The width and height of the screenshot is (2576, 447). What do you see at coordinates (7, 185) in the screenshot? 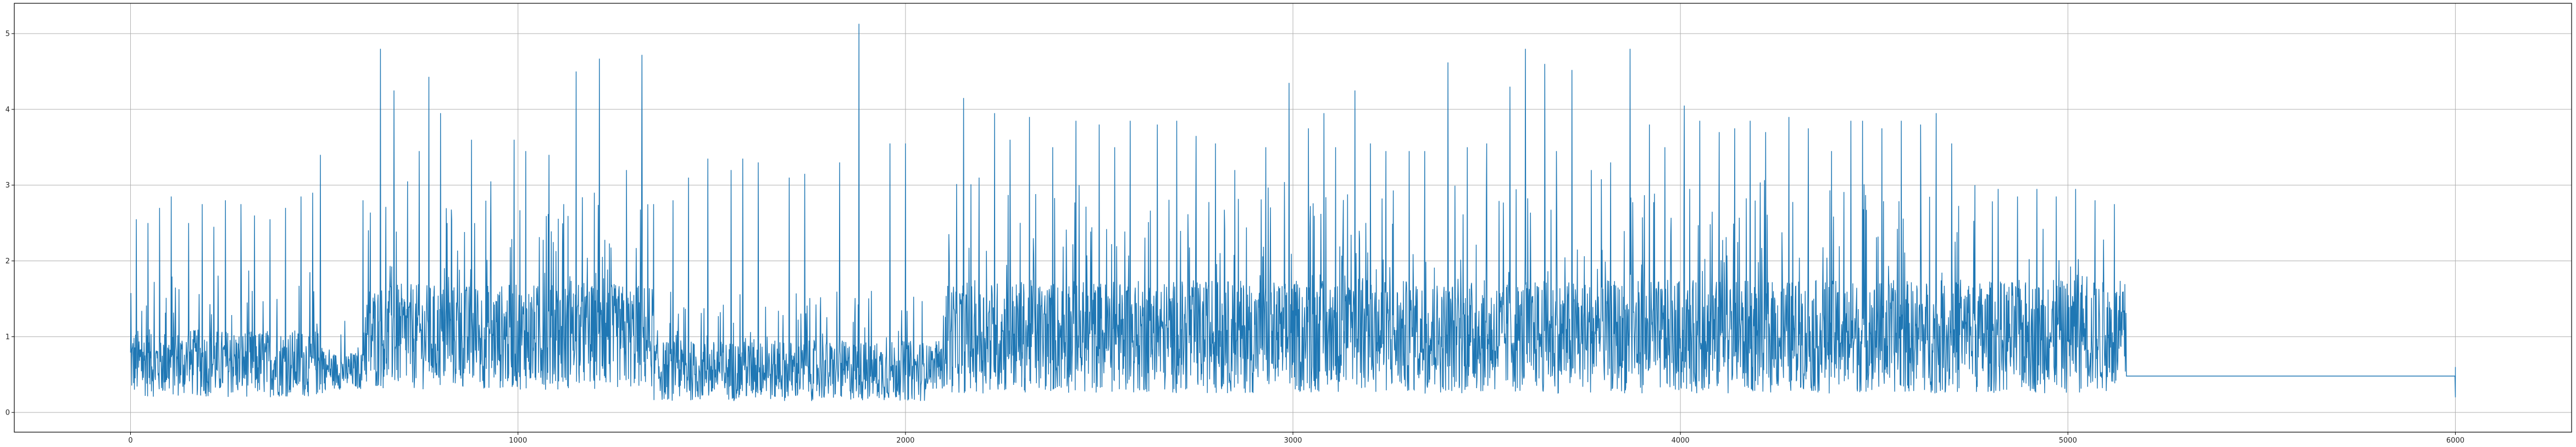
I see `y-tick-label: 3` at bounding box center [7, 185].